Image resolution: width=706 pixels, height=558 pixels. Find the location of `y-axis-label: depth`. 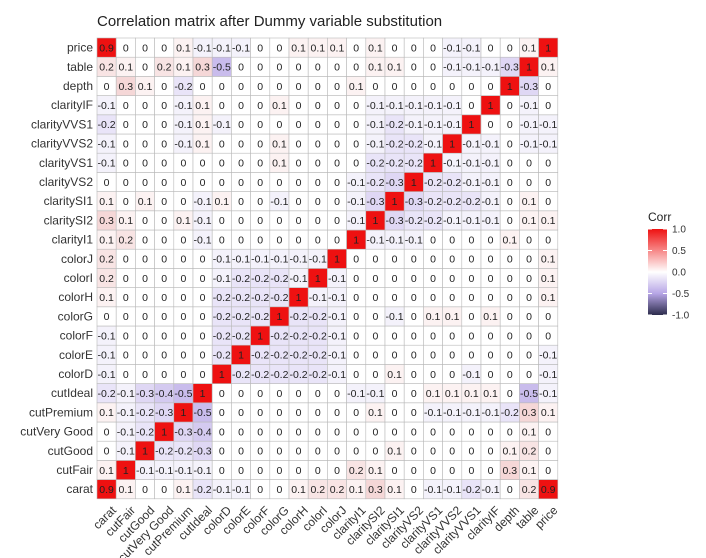

y-axis-label: depth is located at coordinates (78, 86).